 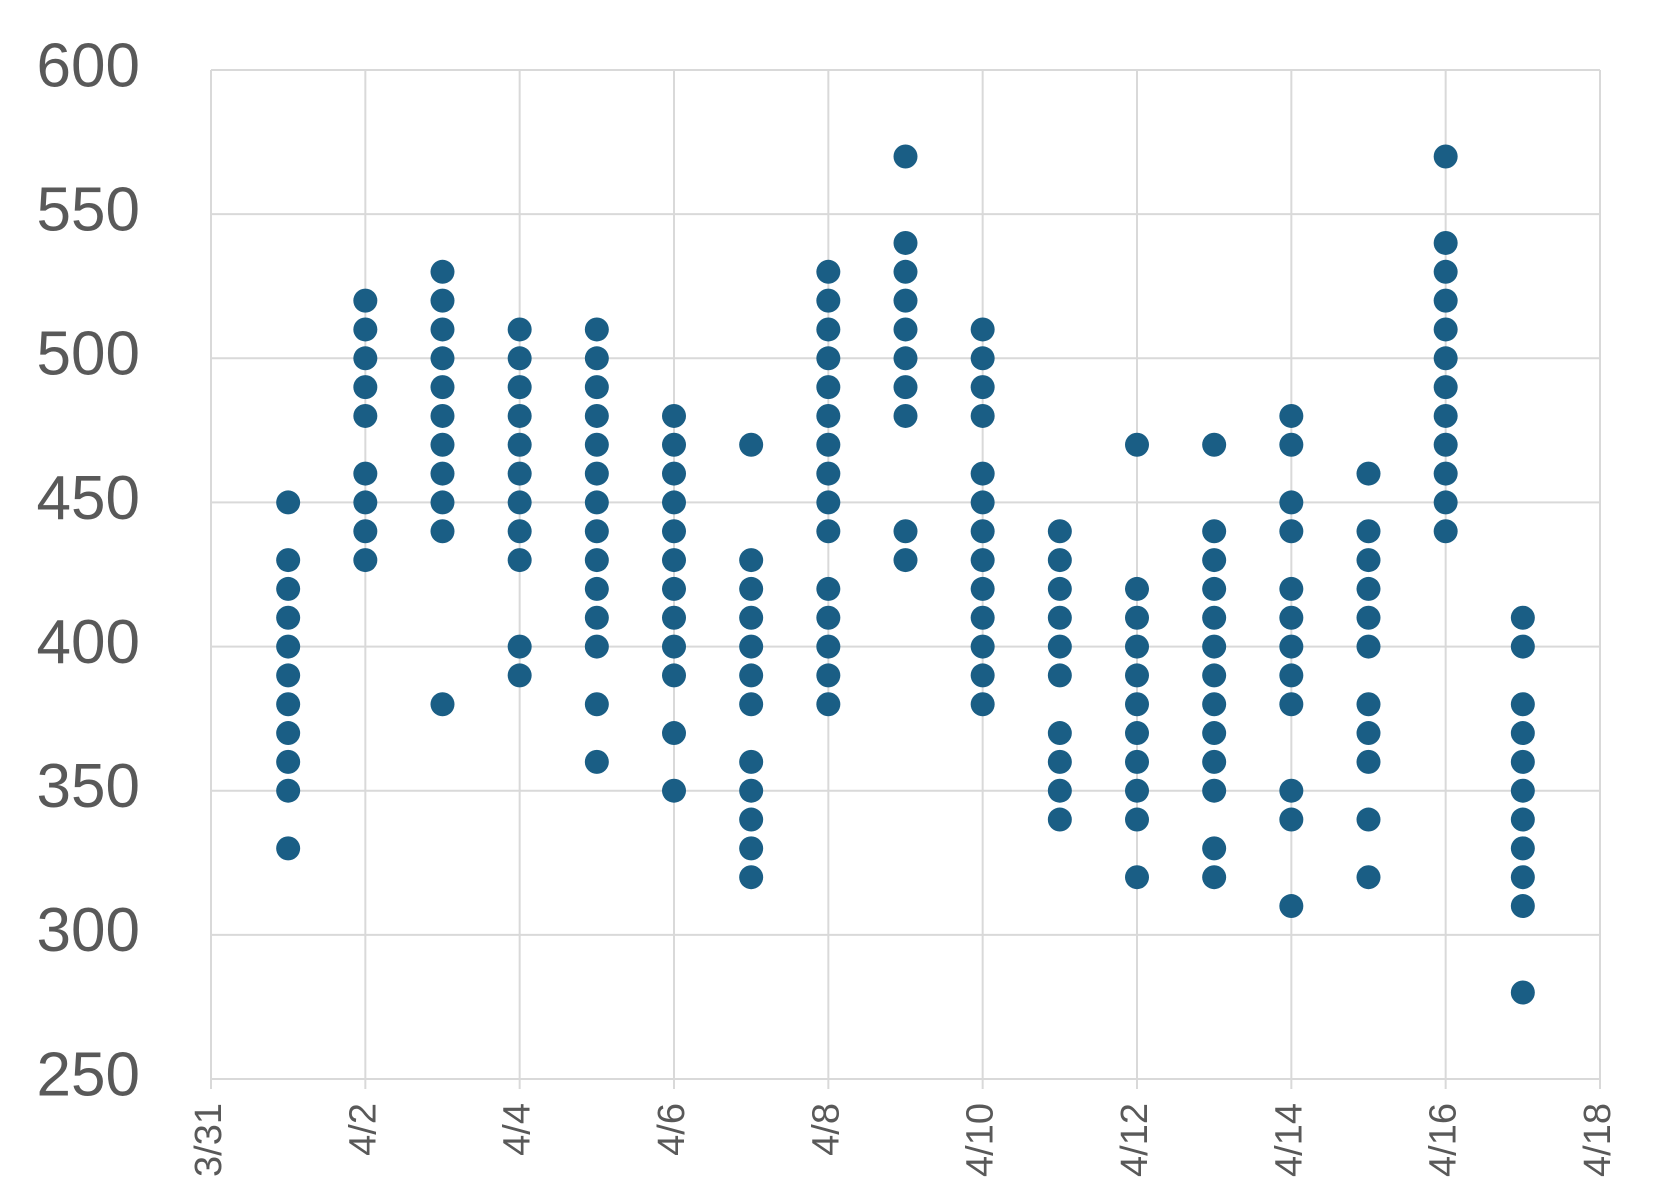 I want to click on x-tick-label: 4/8, so click(x=826, y=1129).